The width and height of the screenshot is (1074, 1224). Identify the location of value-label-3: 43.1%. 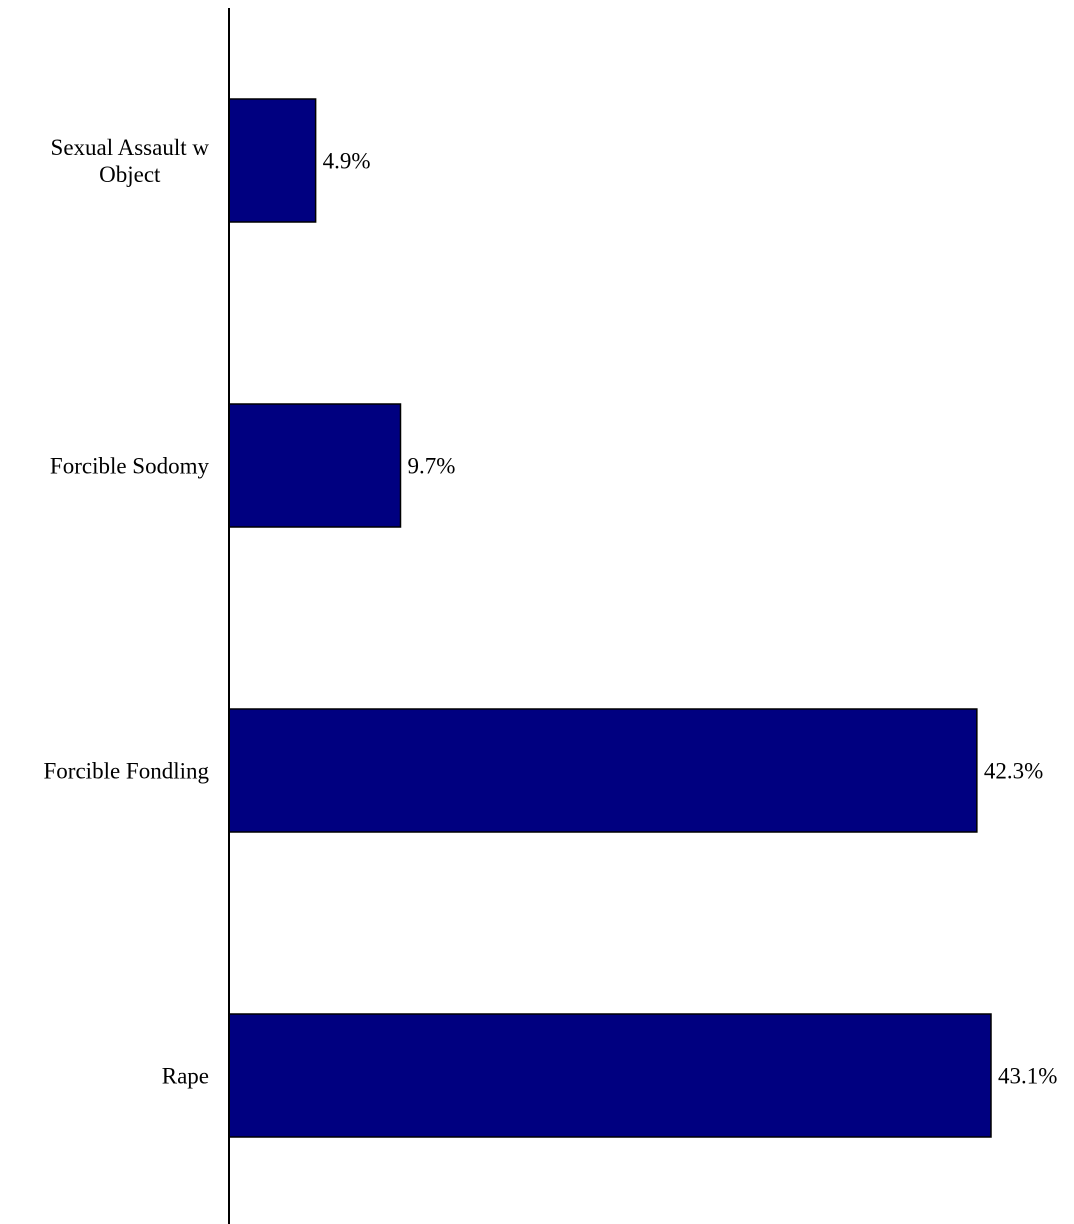
(1027, 1076).